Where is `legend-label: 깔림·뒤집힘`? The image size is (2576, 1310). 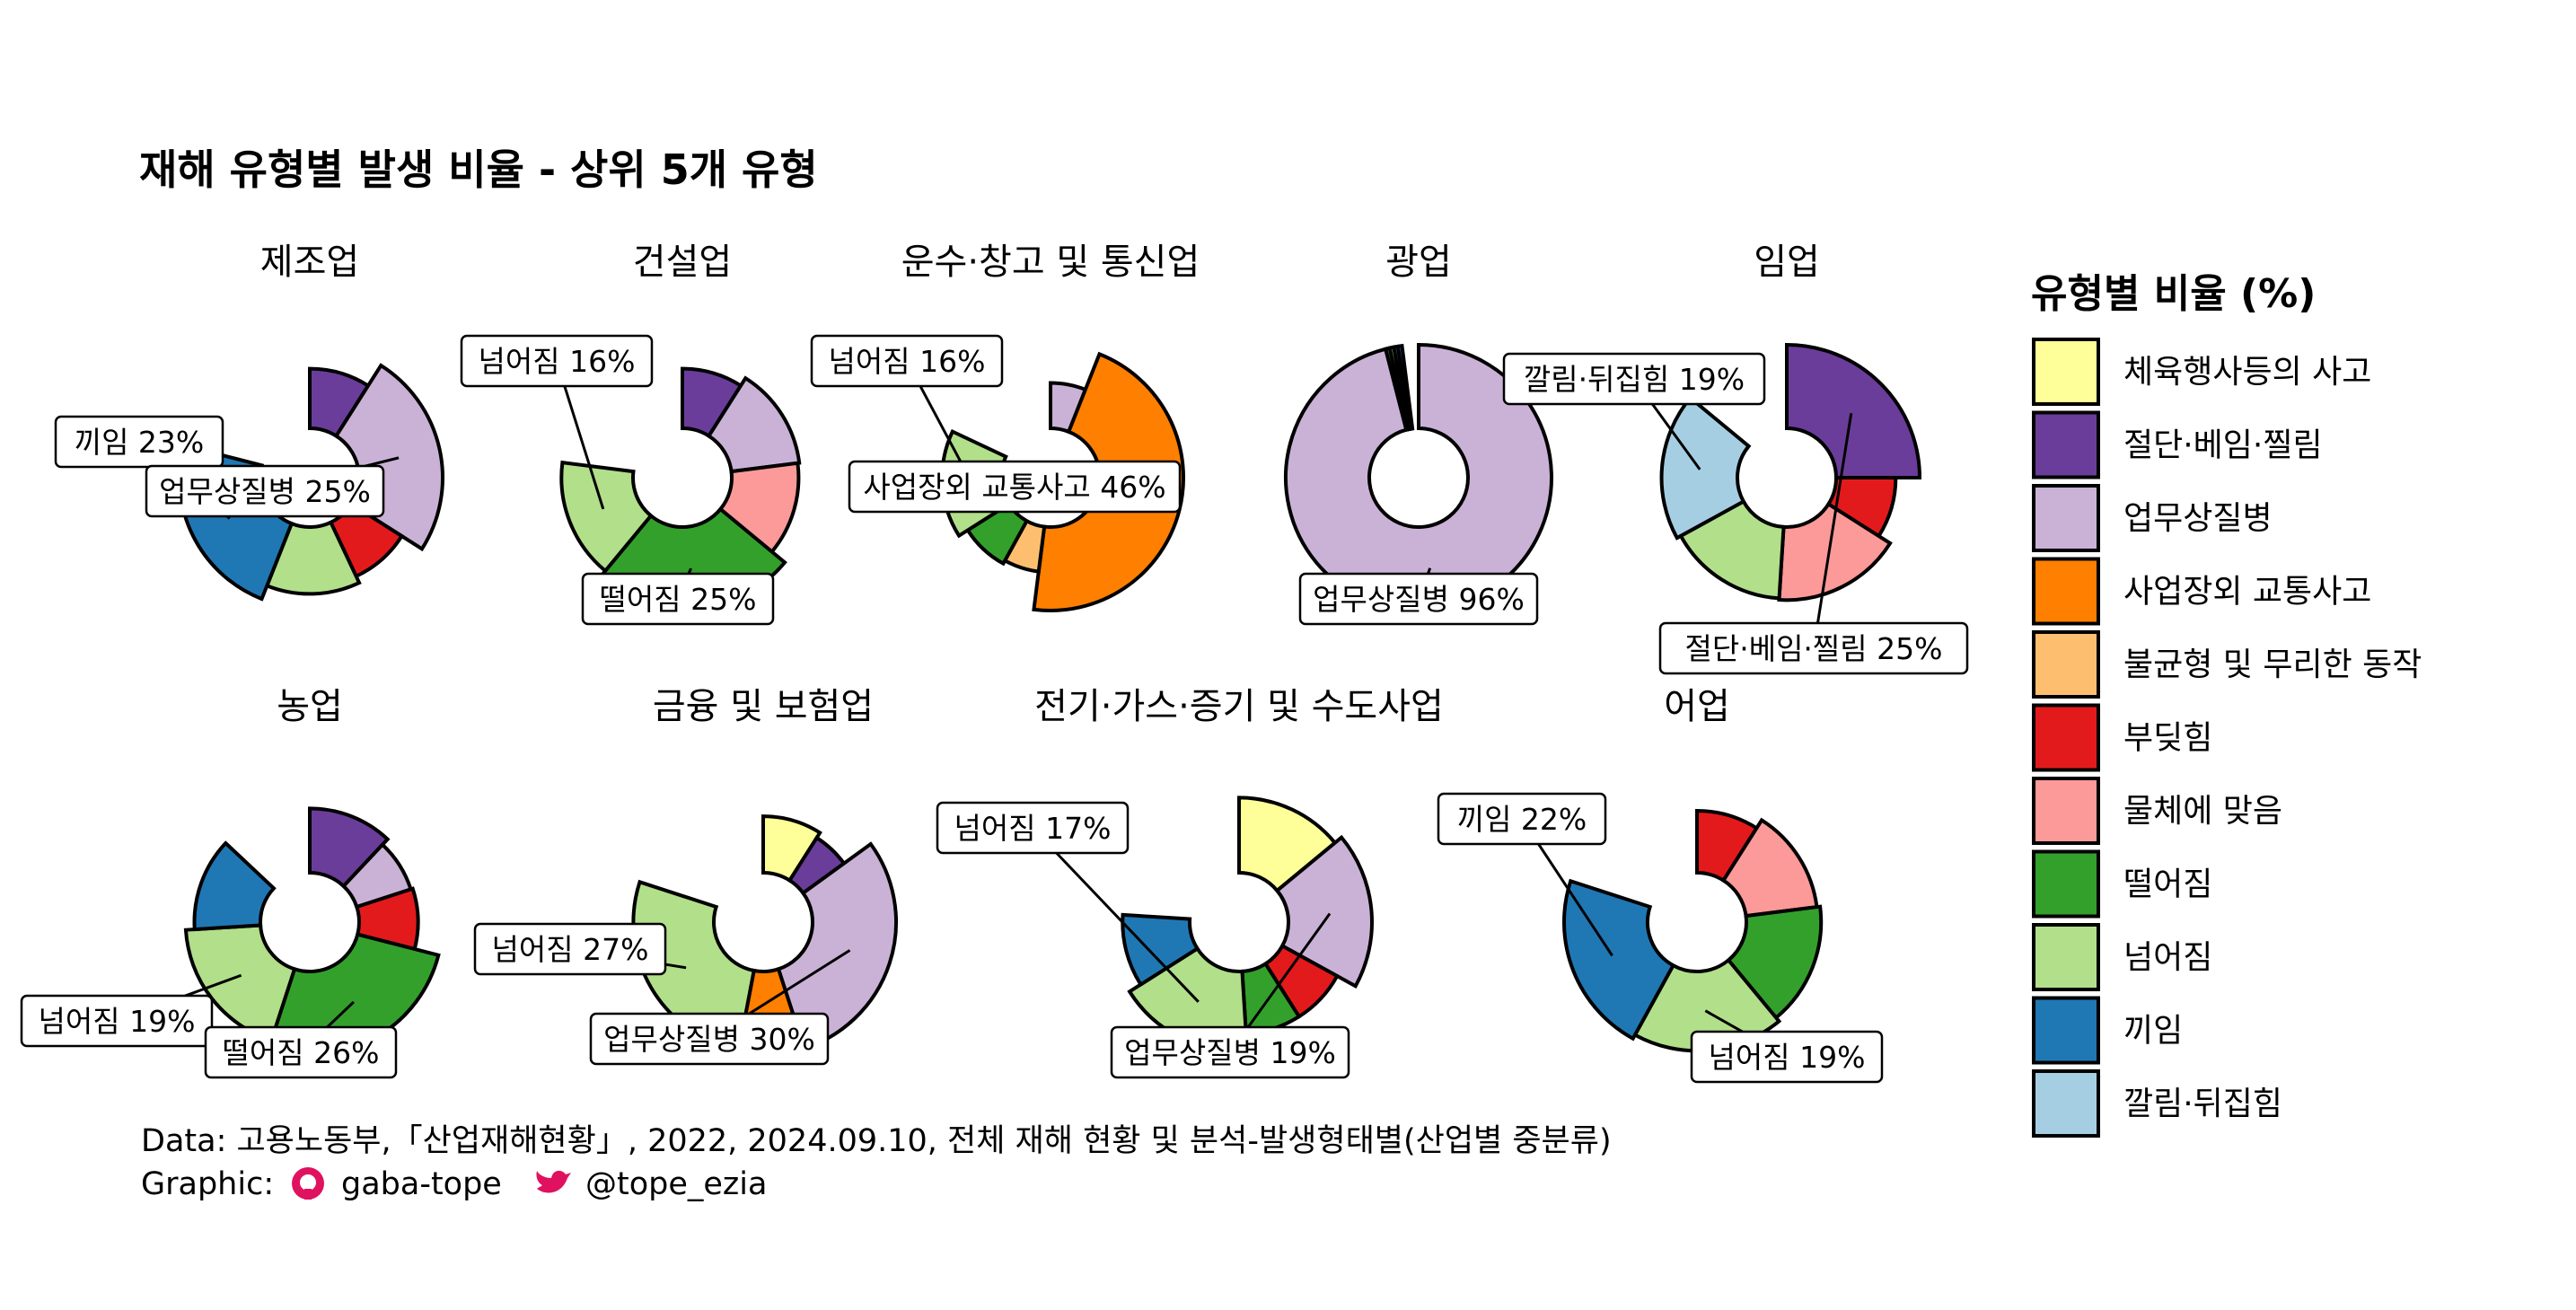
legend-label: 깔림·뒤집힘 is located at coordinates (2202, 1104).